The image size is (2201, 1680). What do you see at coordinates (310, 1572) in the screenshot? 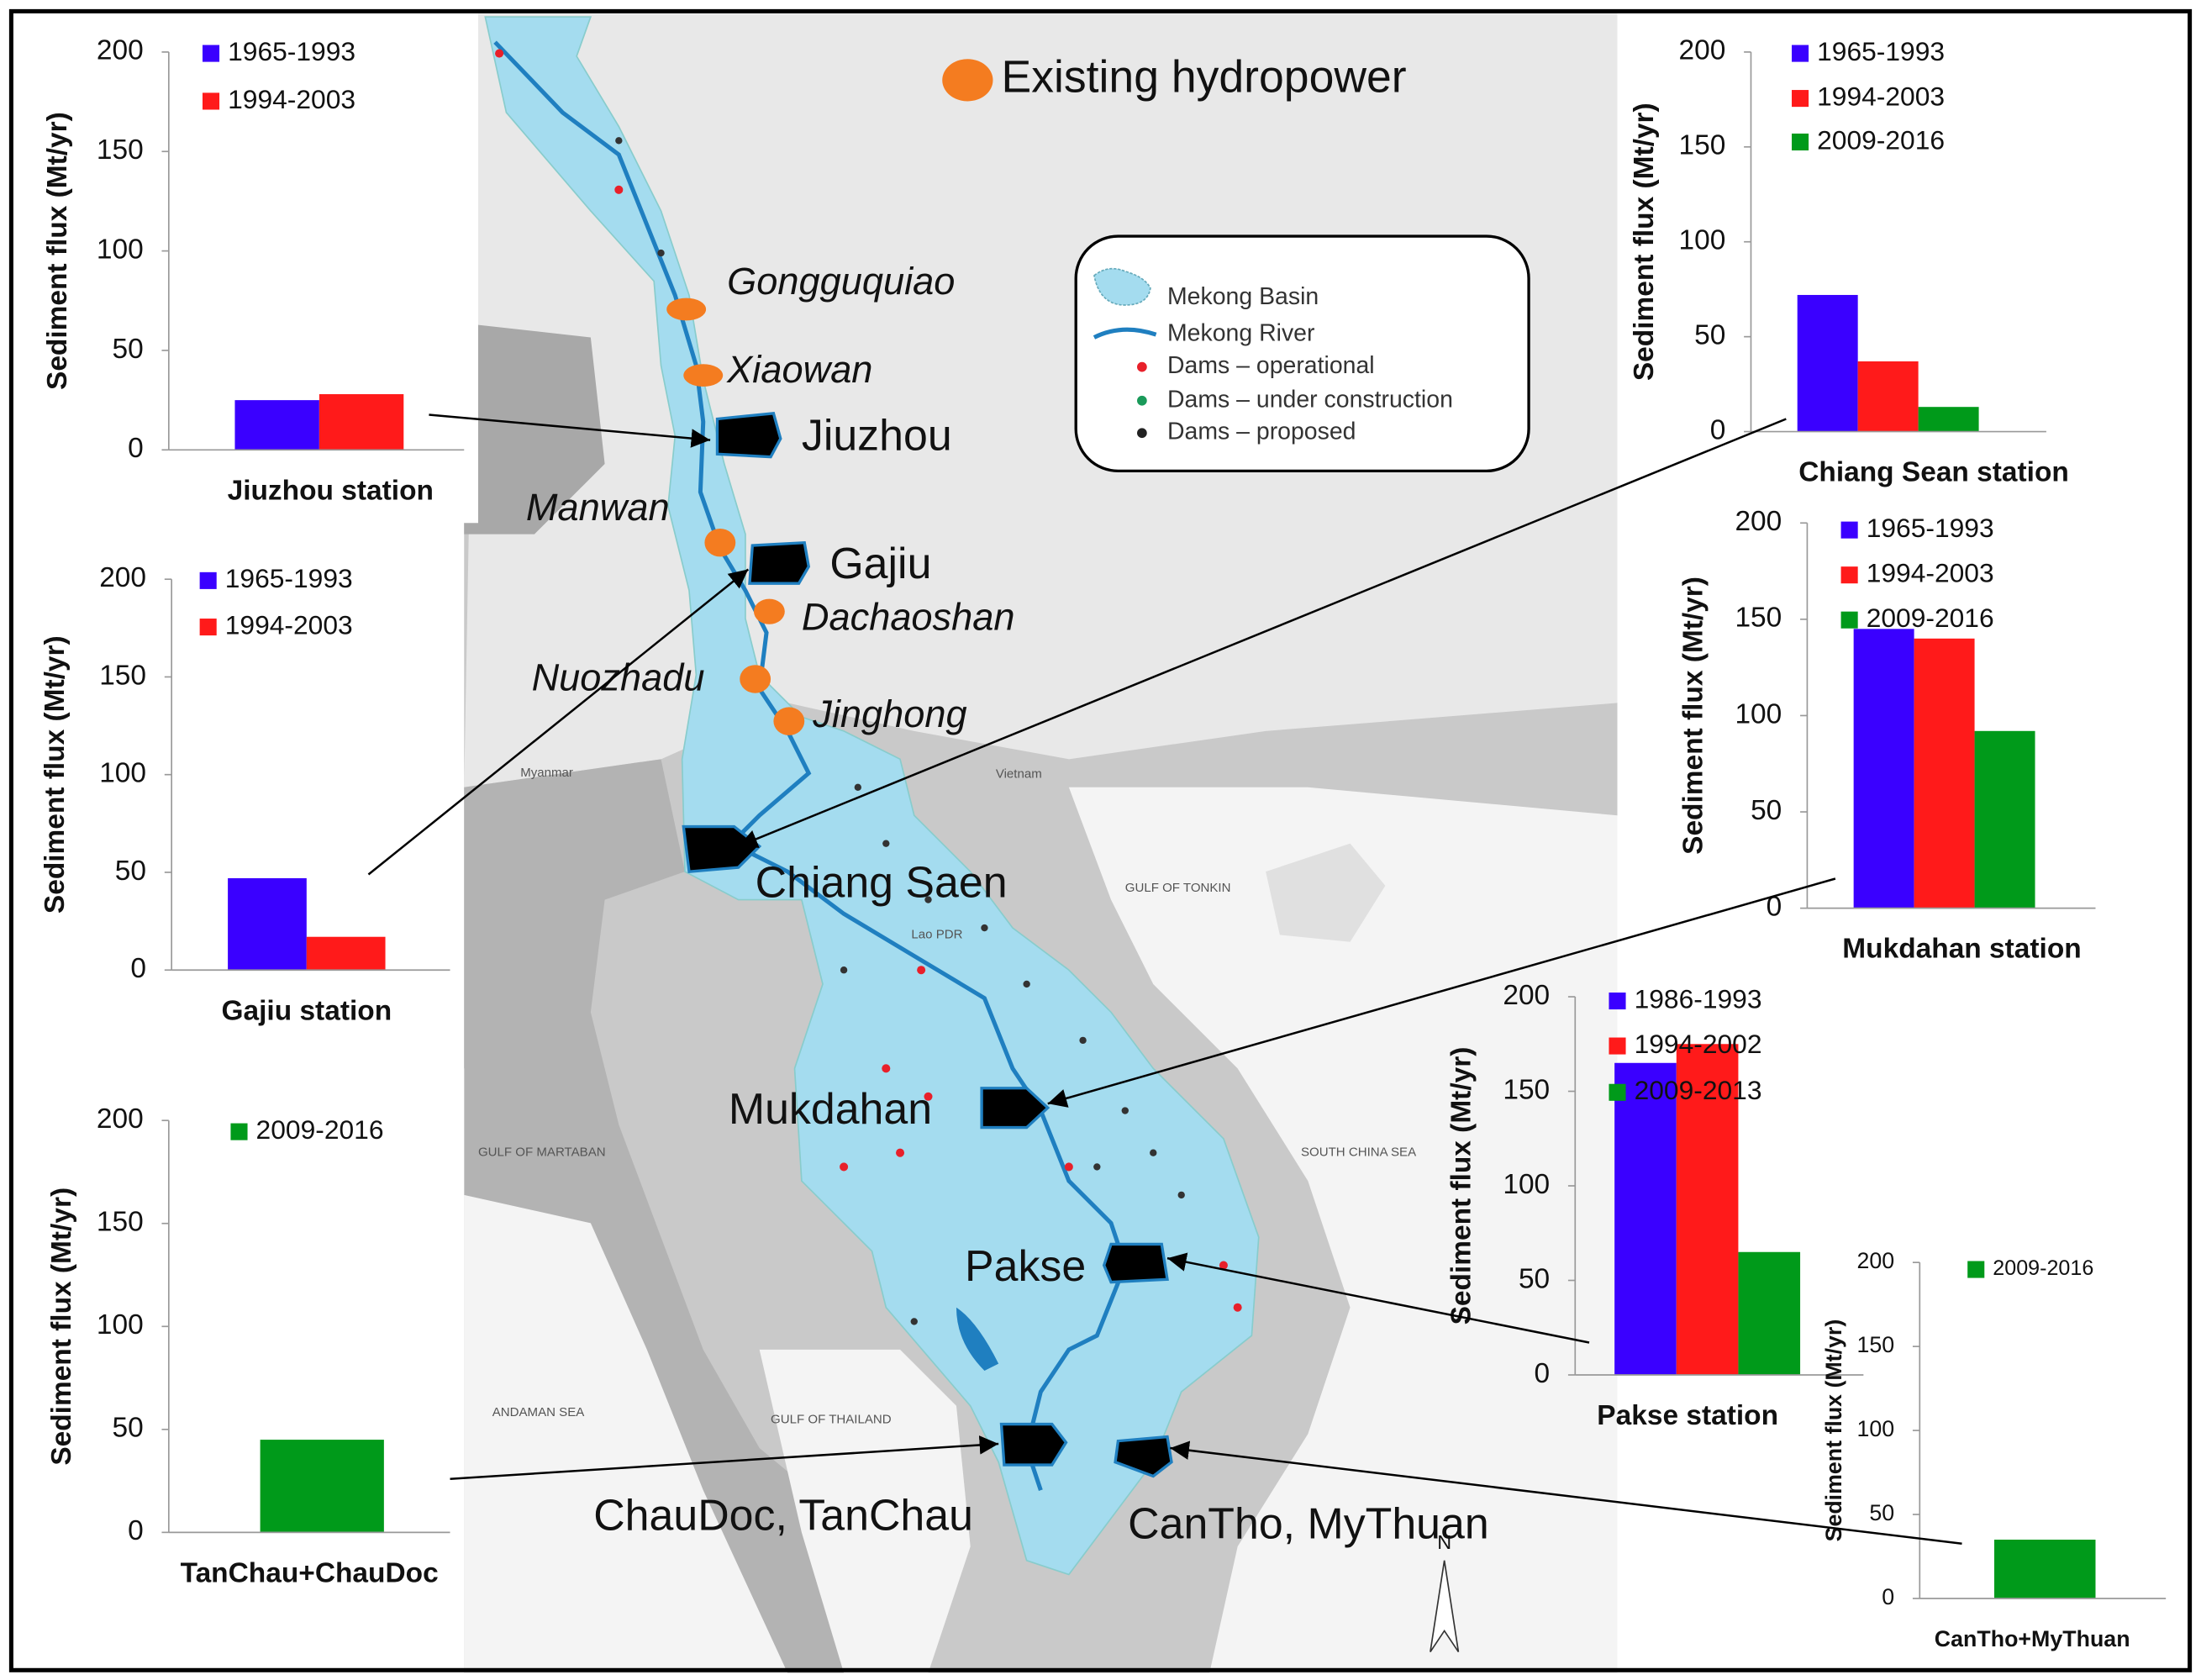
I see `x-axis-title: TanChau+ChauDoc` at bounding box center [310, 1572].